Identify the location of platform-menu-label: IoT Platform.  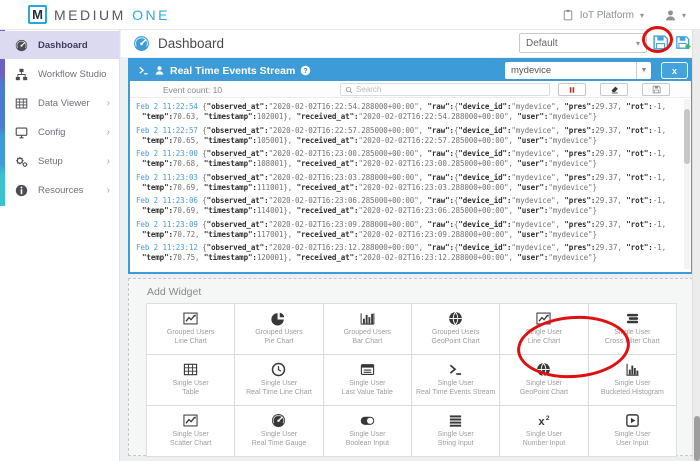
(606, 15).